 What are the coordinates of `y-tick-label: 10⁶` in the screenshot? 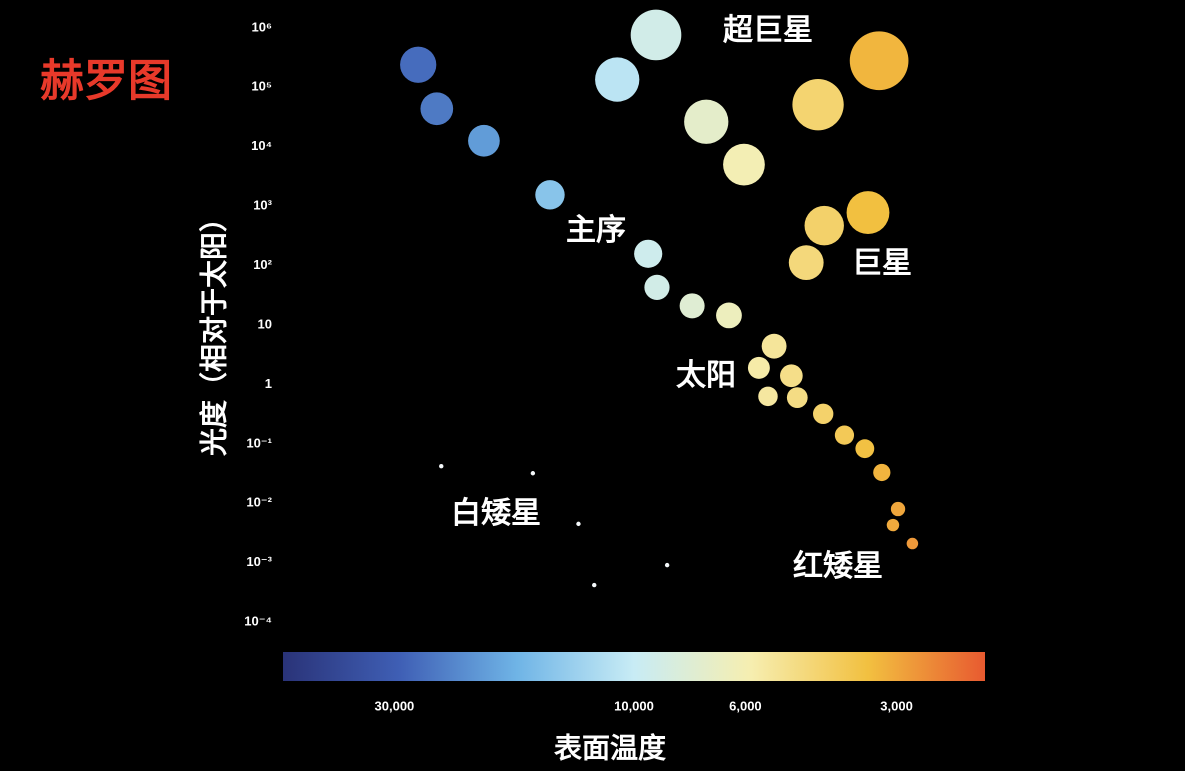 It's located at (262, 26).